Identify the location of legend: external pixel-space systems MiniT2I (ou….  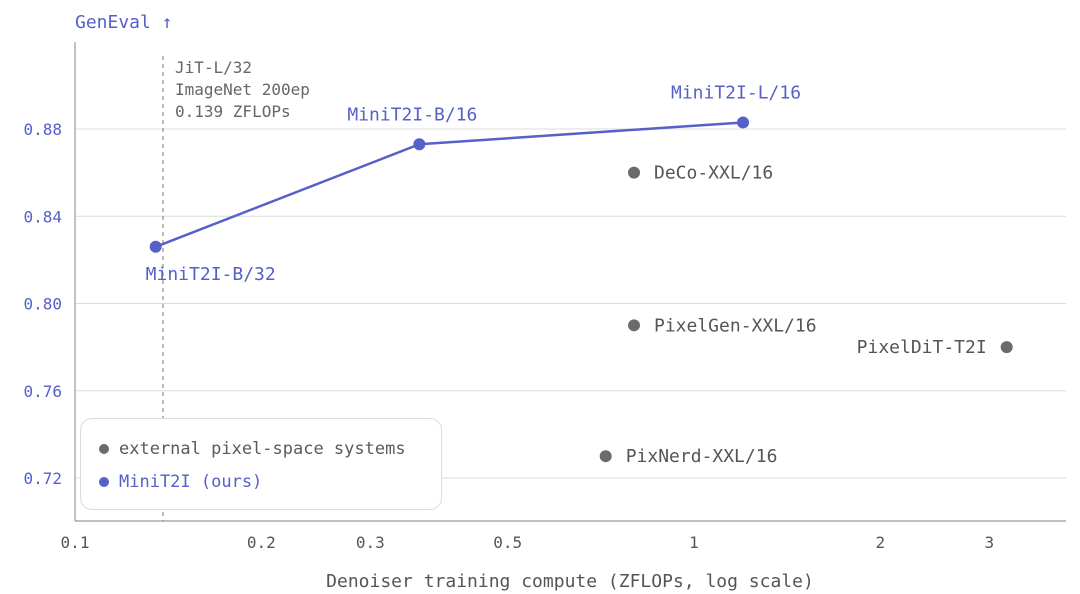
(261, 464).